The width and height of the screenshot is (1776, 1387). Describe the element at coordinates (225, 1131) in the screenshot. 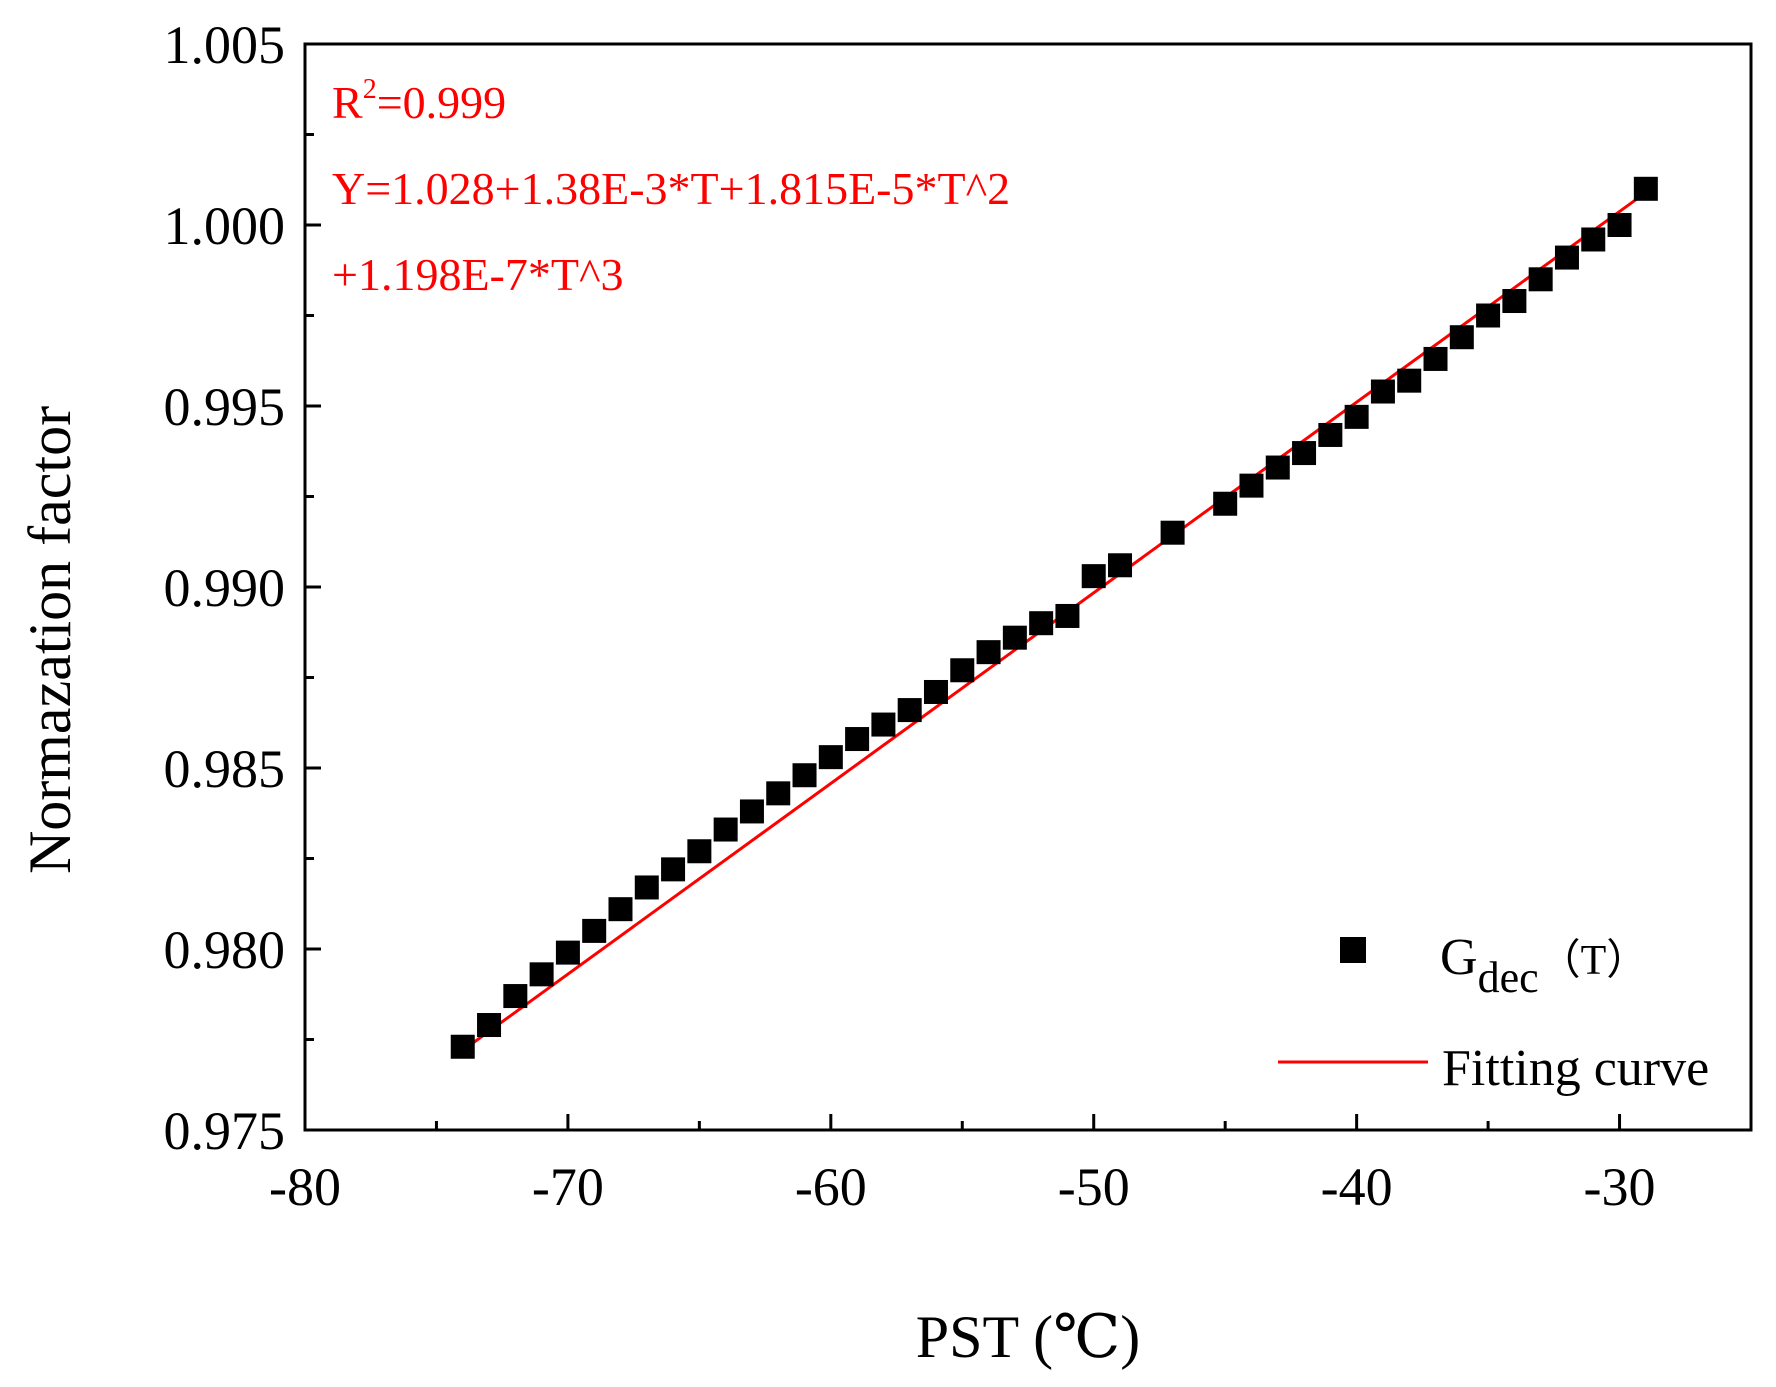

I see `y-tick-label: 0.975` at that location.